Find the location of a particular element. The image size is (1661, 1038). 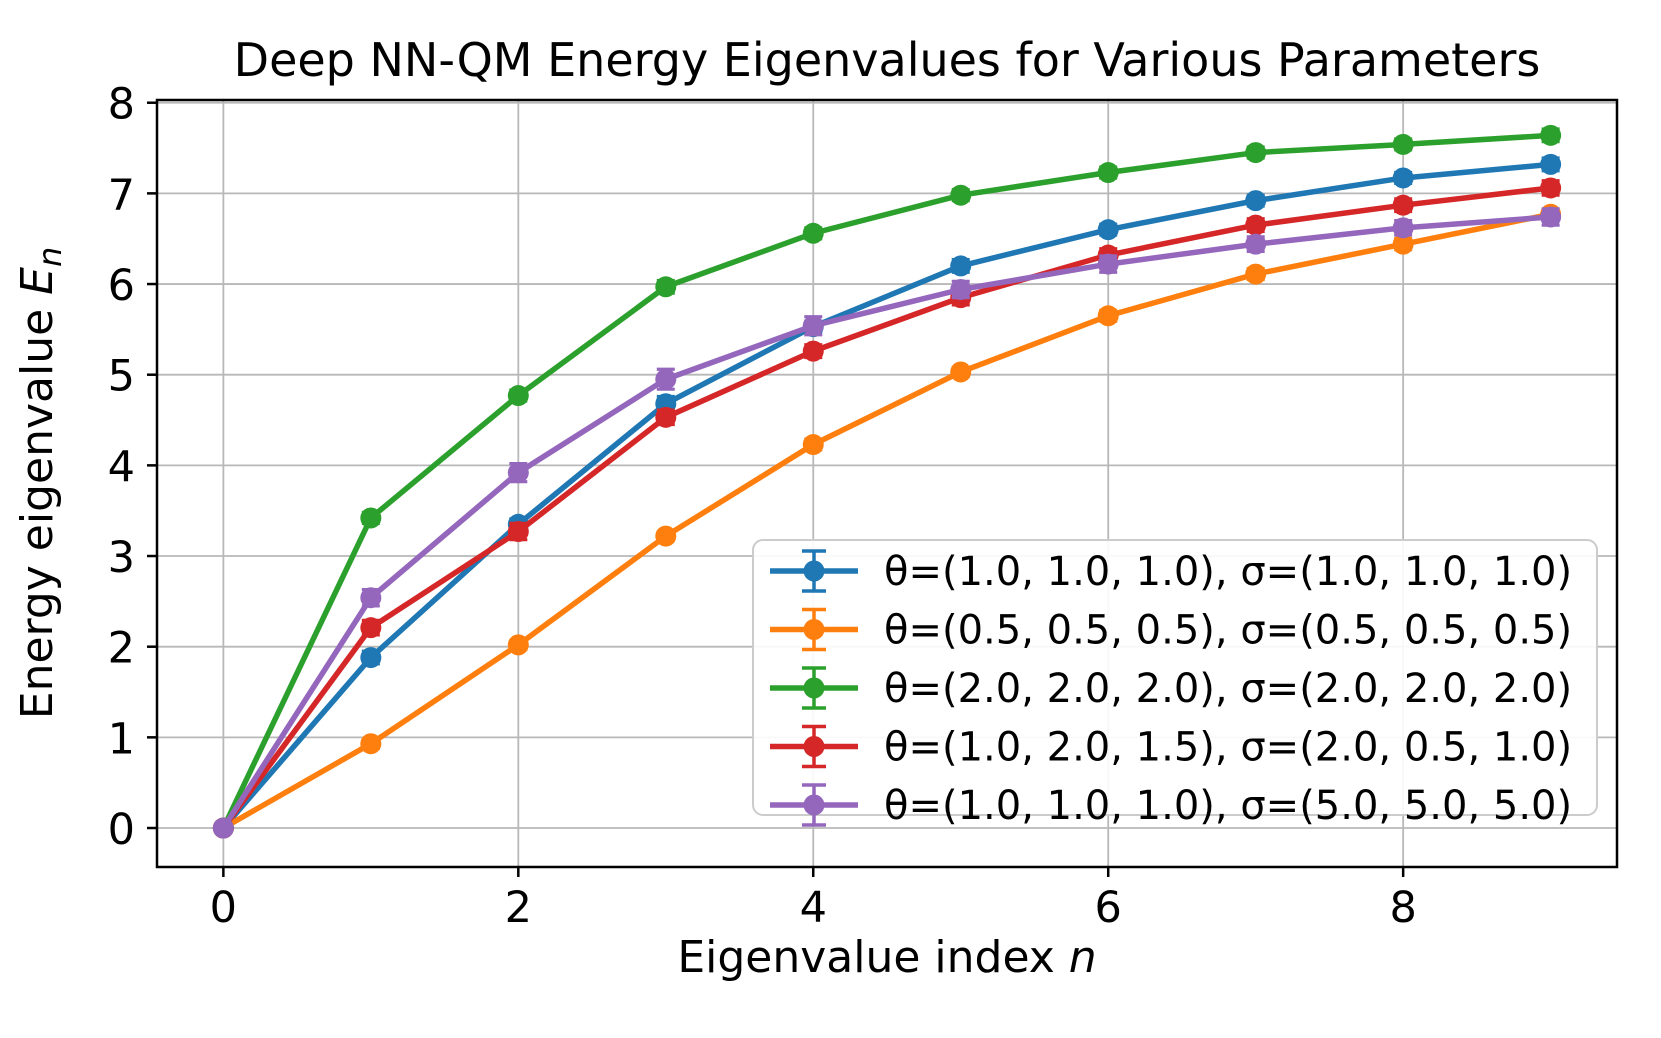

y-tick-label: 1 is located at coordinates (121, 739).